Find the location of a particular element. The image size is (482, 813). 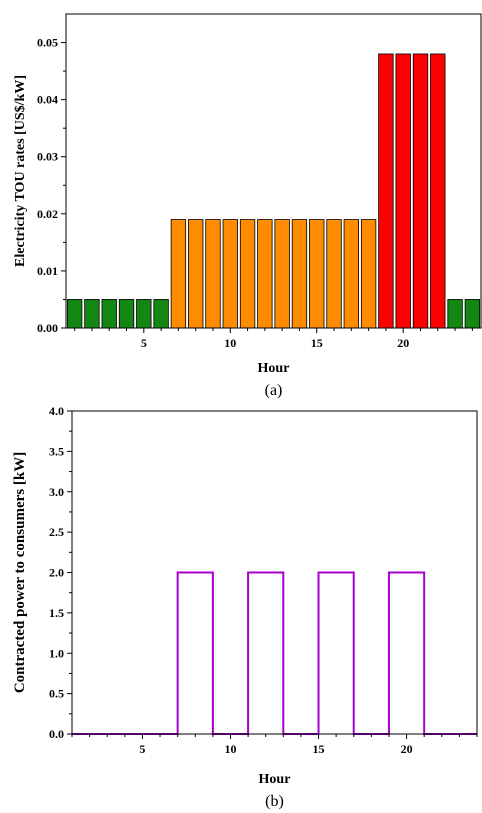

y-tick-label: 0.03 is located at coordinates (47, 157).